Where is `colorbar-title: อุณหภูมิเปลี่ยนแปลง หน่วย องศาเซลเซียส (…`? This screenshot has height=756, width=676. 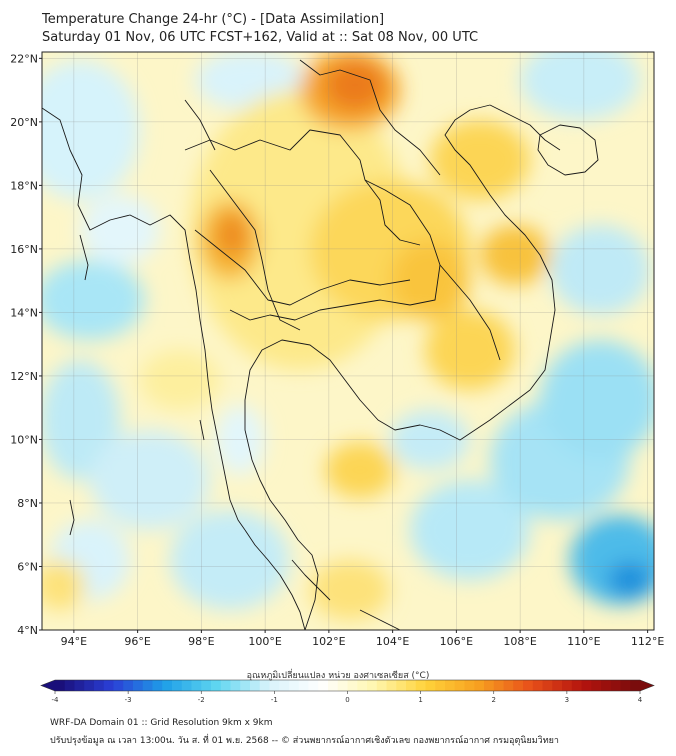
colorbar-title: อุณหภูมิเปลี่ยนแปลง หน่วย องศาเซลเซียส (… is located at coordinates (338, 676).